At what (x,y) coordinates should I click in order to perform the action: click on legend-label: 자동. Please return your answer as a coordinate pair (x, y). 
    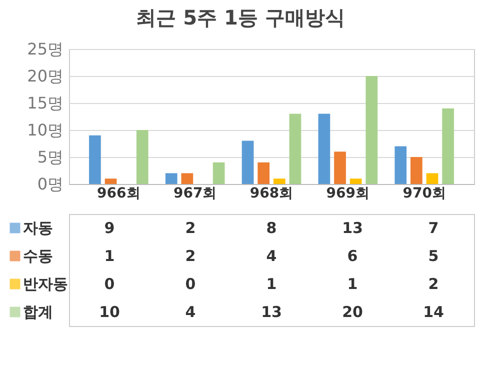
    Looking at the image, I should click on (38, 228).